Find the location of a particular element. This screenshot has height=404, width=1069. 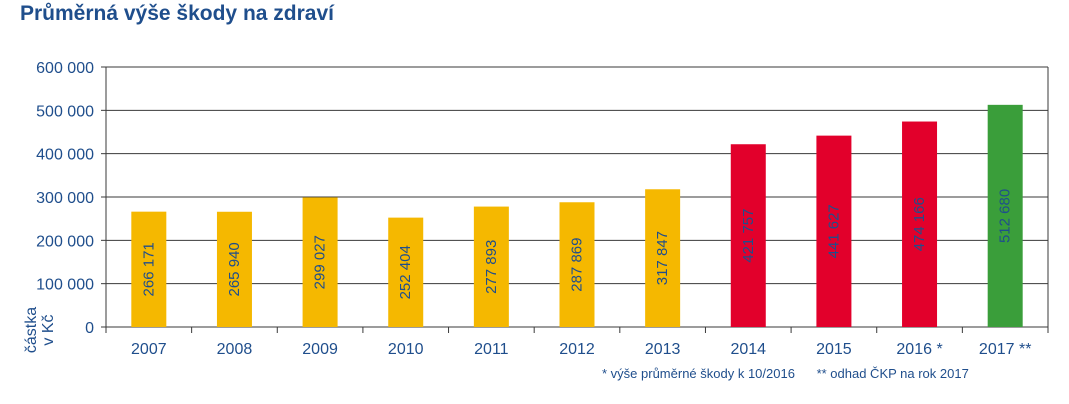

data-label: 299 027 is located at coordinates (320, 262).